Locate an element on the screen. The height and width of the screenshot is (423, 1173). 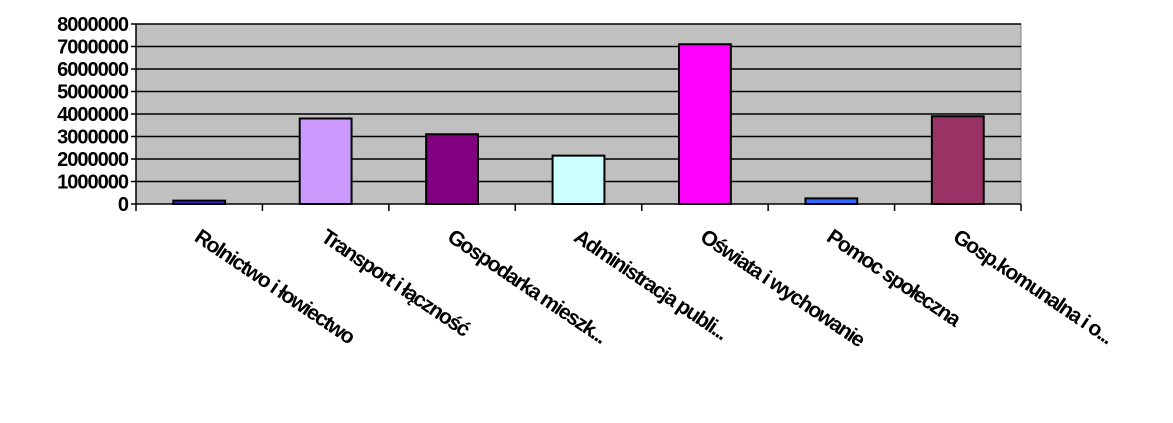
y-tick-label: 7000000 is located at coordinates (93, 48).